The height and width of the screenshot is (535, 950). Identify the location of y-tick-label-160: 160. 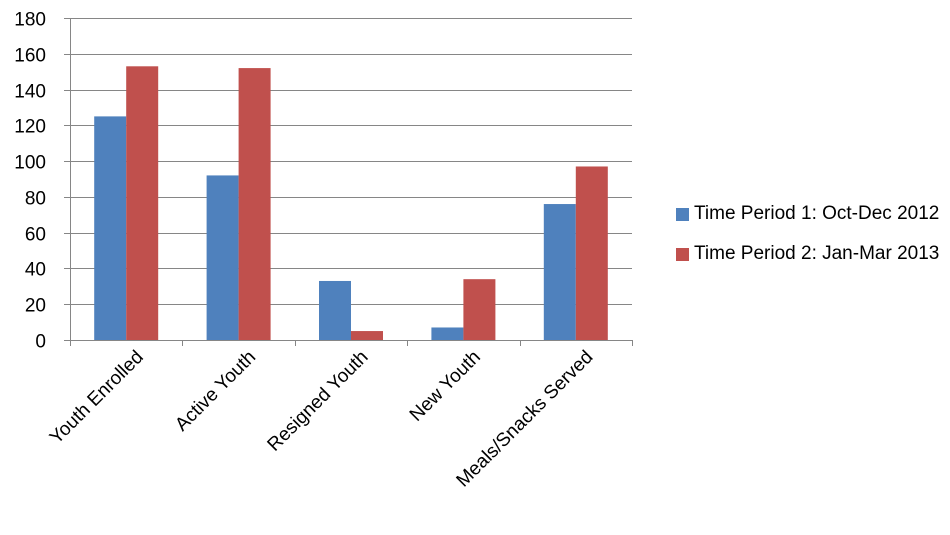
(30, 56).